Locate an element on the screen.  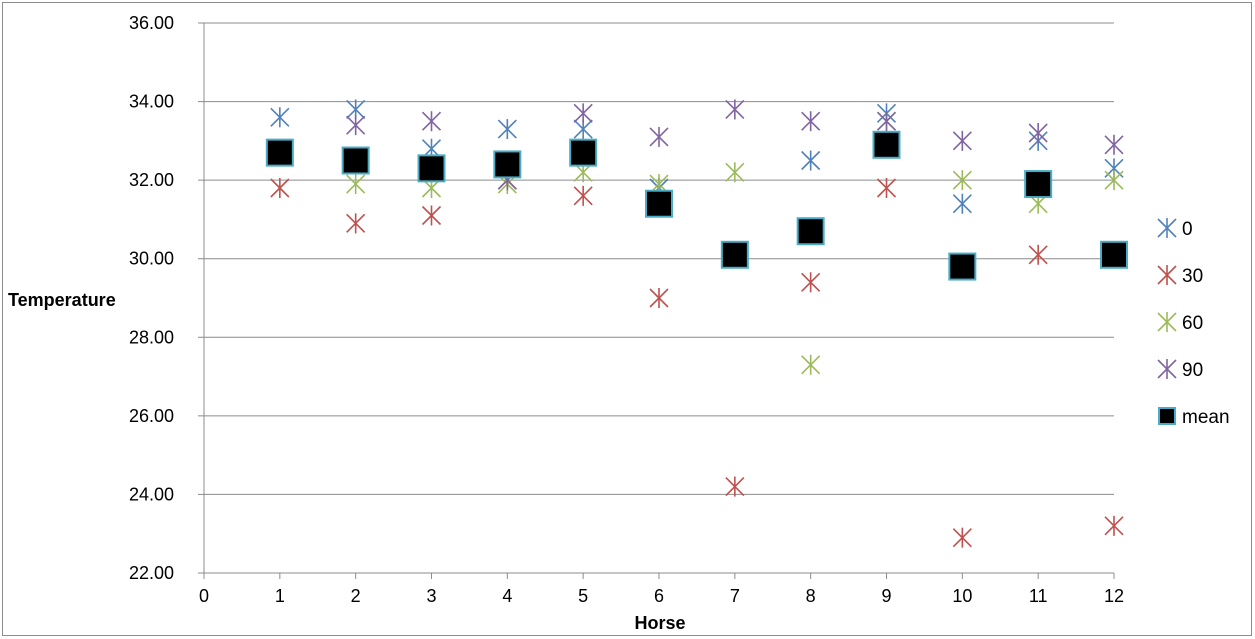
legend-label: mean is located at coordinates (1206, 417).